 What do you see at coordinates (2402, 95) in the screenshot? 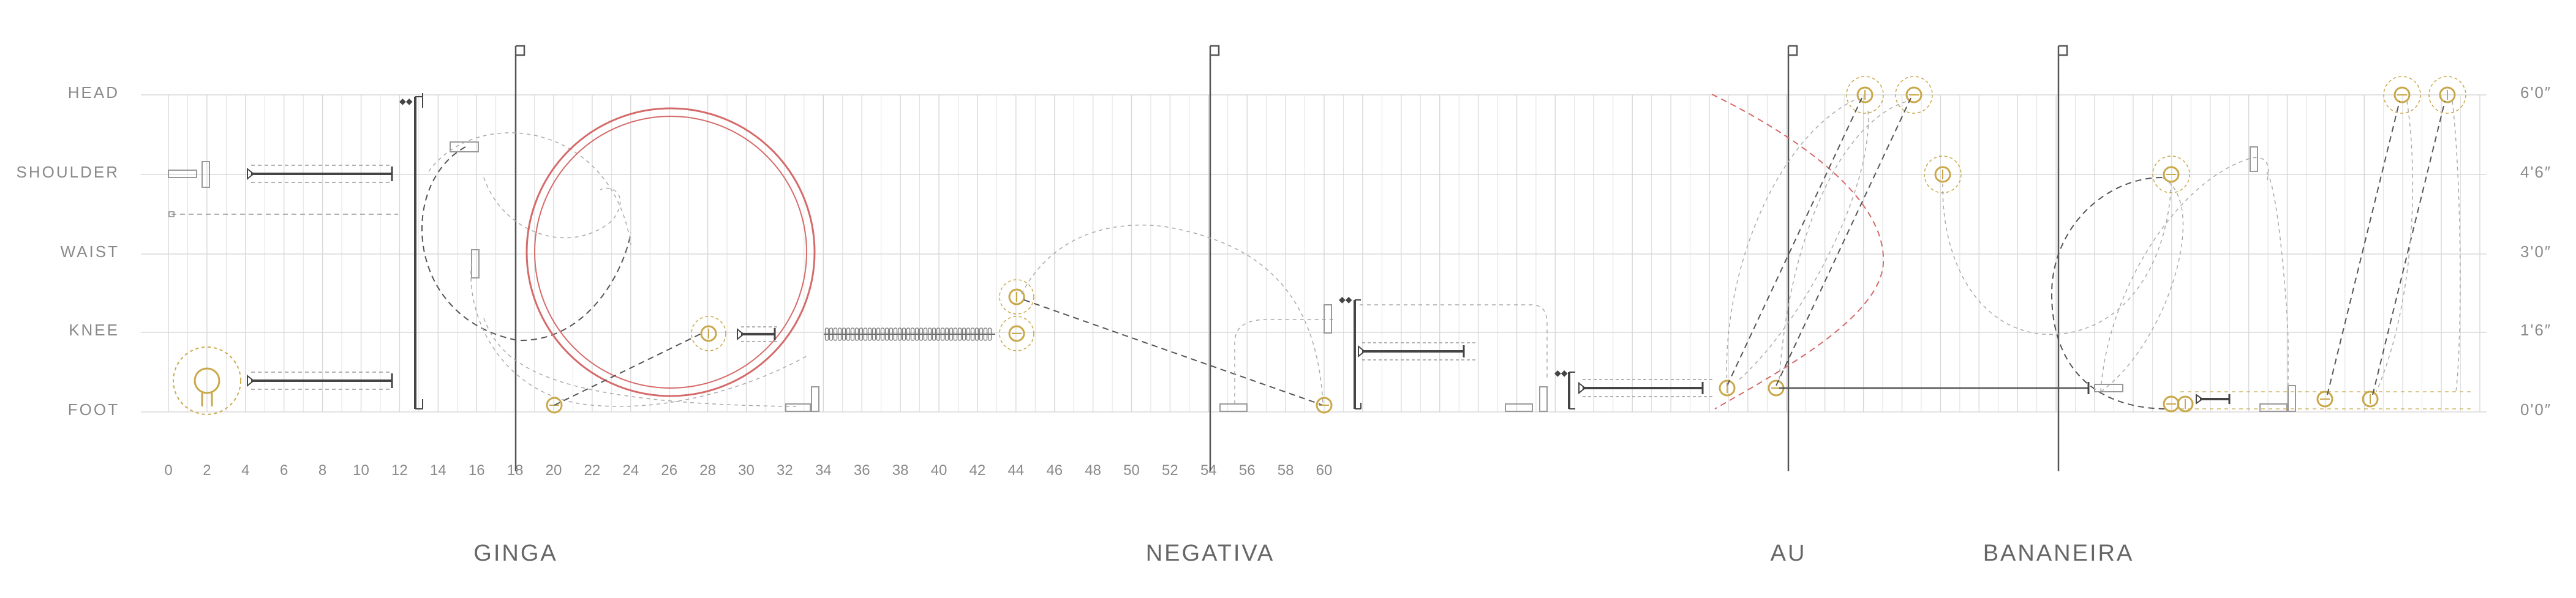
I see `bananeira-joint-head-a` at bounding box center [2402, 95].